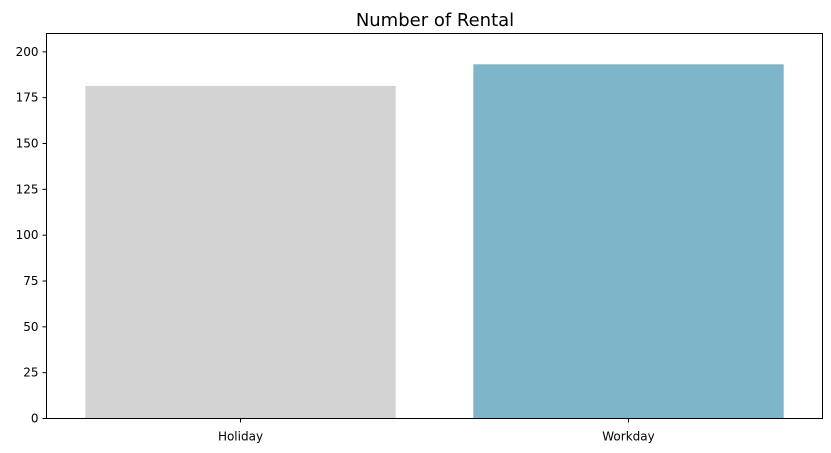 The image size is (831, 453). What do you see at coordinates (240, 437) in the screenshot?
I see `x-tick-label: Holiday` at bounding box center [240, 437].